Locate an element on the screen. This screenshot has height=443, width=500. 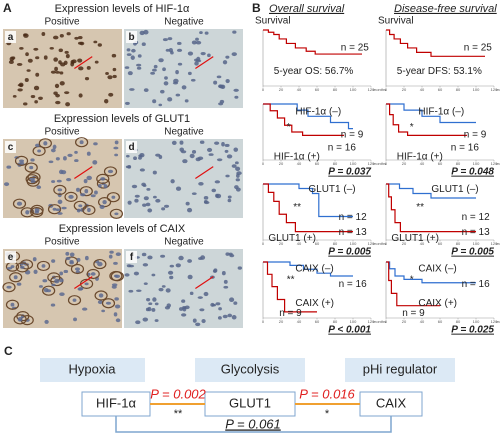
histology-image: e is located at coordinates (63, 288).